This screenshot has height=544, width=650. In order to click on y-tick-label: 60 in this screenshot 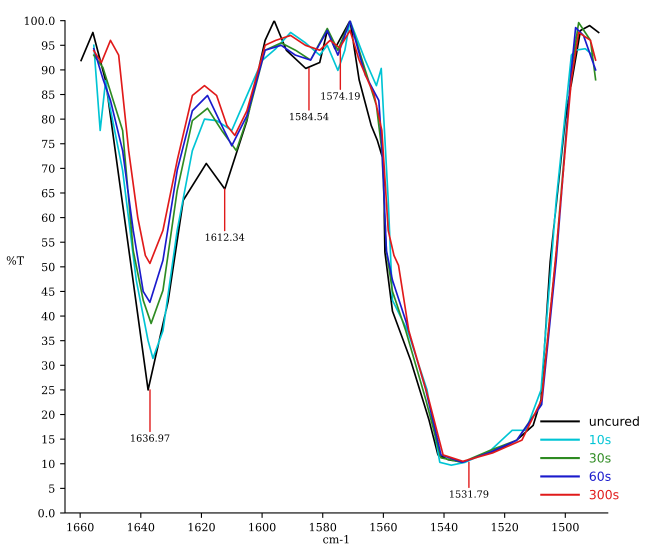, I will do `click(48, 218)`.